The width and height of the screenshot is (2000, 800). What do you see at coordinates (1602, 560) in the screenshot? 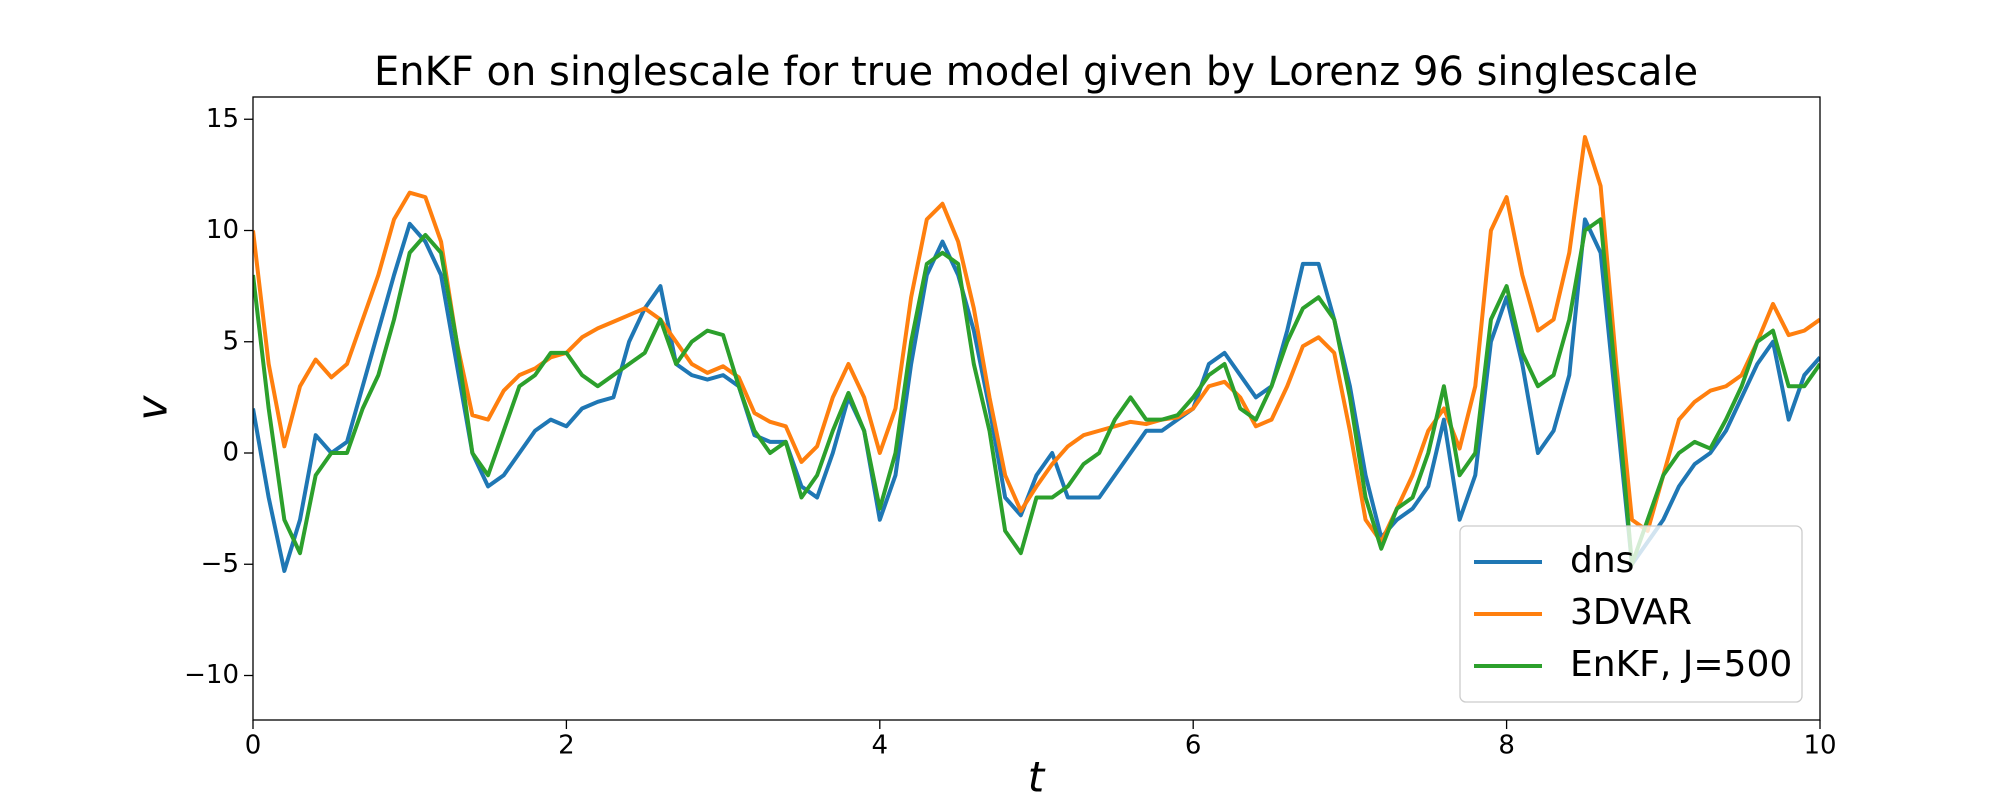
I see `legend-label: dns` at bounding box center [1602, 560].